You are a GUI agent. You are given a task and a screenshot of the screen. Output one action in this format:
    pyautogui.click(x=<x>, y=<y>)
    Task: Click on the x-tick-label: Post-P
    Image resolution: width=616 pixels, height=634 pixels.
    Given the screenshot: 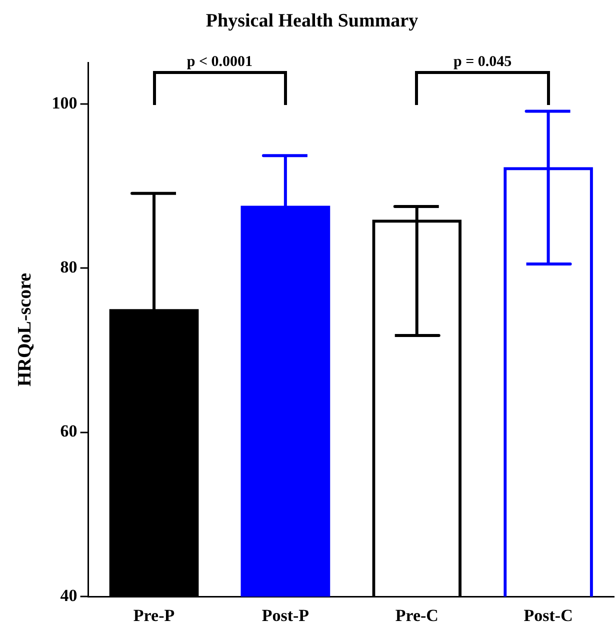 What is the action you would take?
    pyautogui.click(x=286, y=616)
    